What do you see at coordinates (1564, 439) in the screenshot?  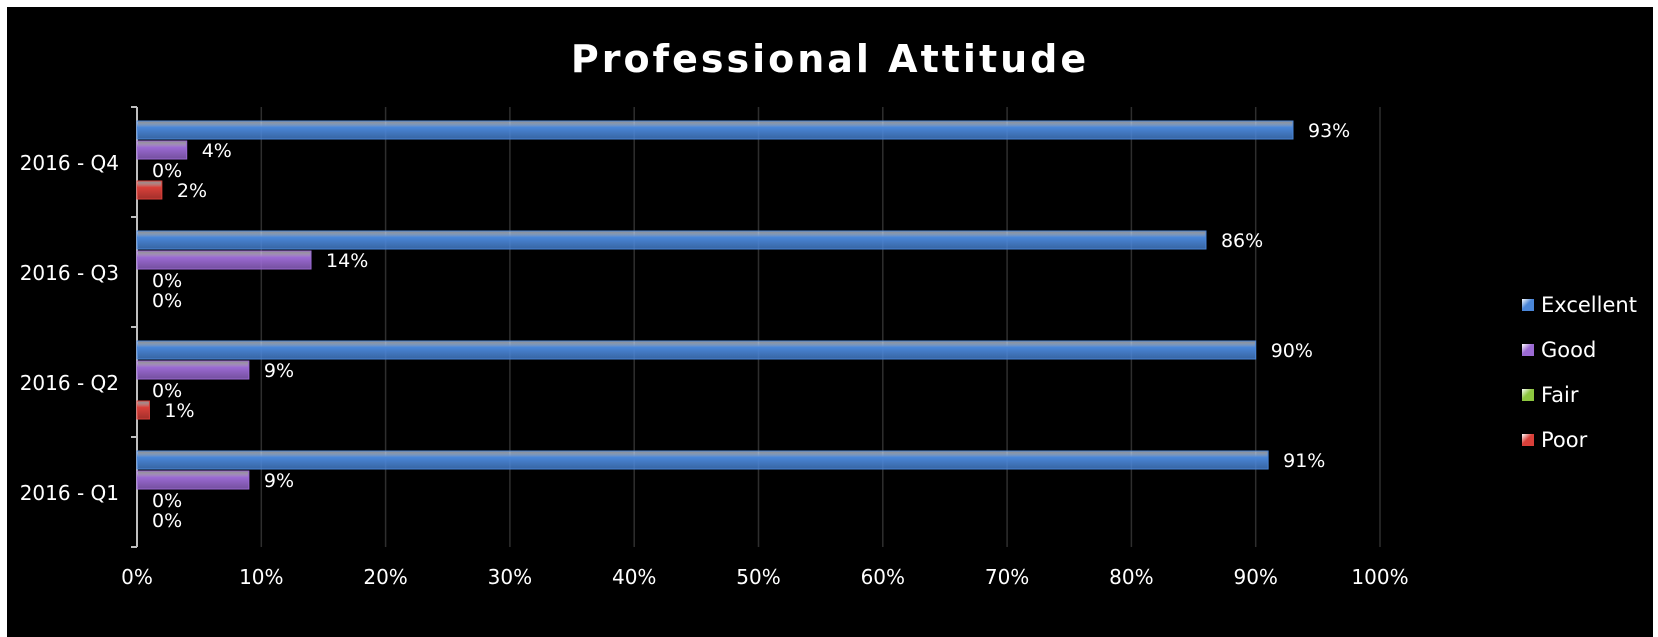 I see `legend-label: Poor` at bounding box center [1564, 439].